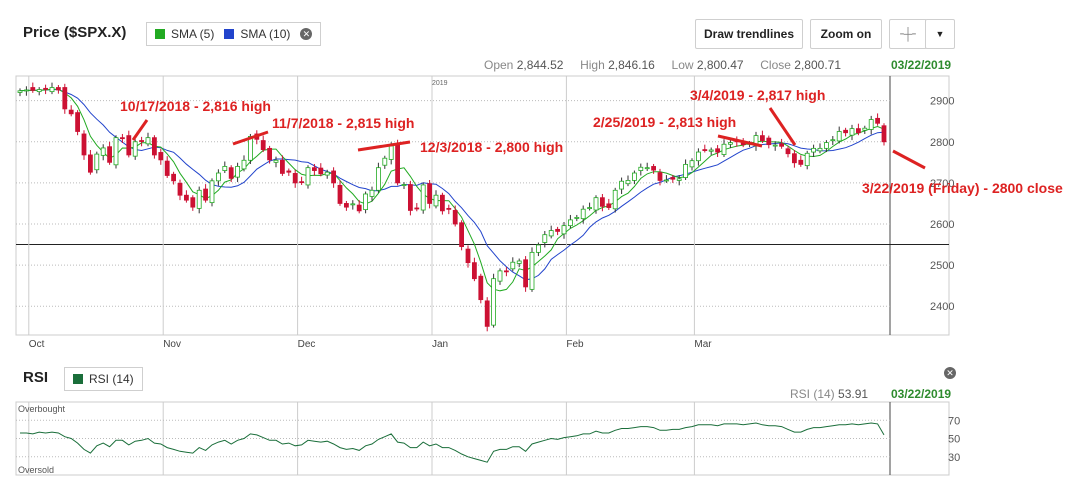 This screenshot has height=479, width=1083. I want to click on price-panel-title: Price ($SPX.X), so click(75, 32).